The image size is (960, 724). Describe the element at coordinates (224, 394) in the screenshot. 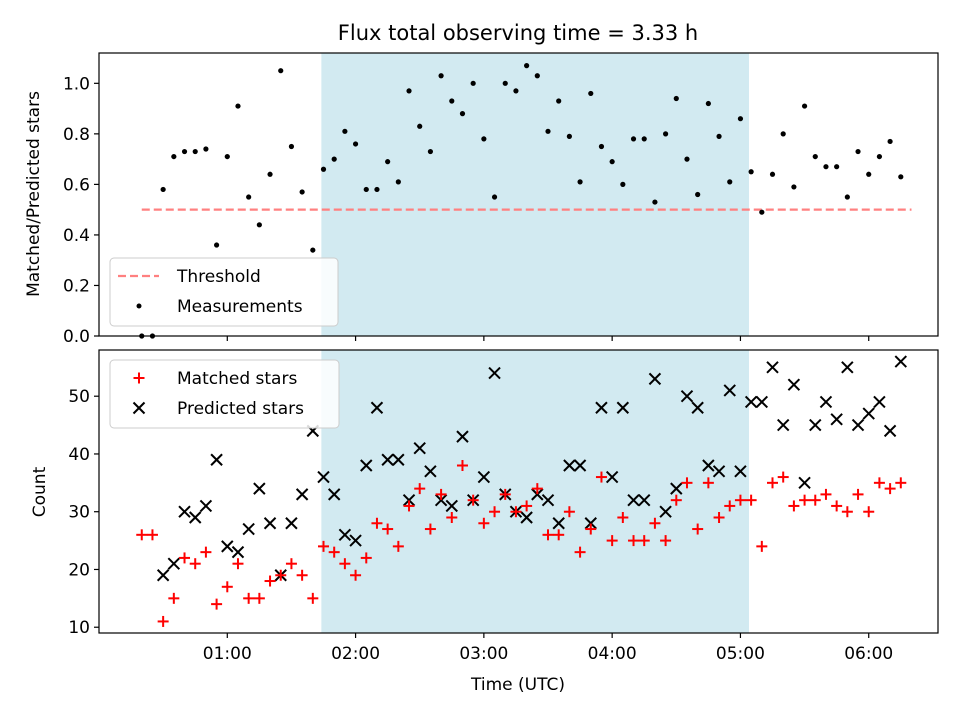

I see `bottom-legend: Matched stars Predicted stars` at that location.